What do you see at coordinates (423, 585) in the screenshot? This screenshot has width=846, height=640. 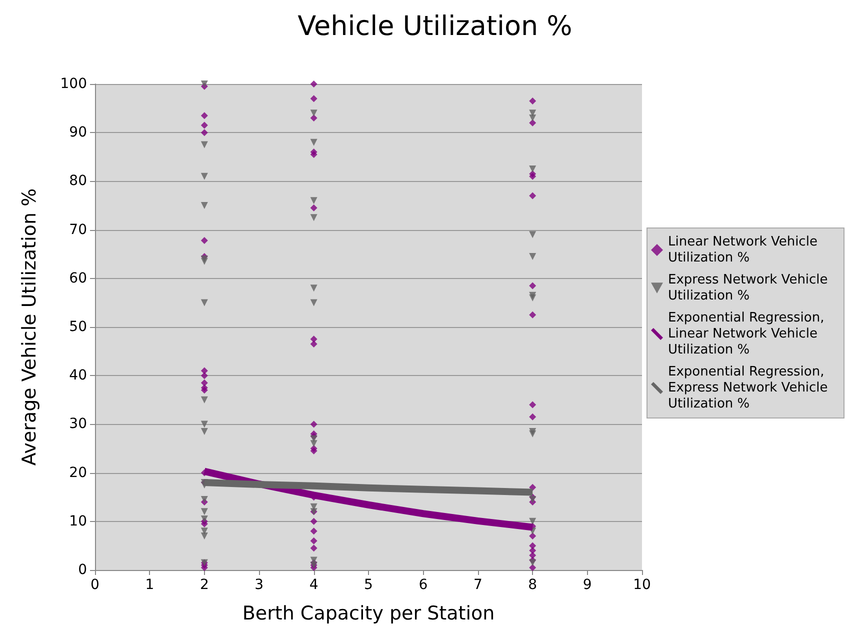 I see `x-tick-label: 6` at bounding box center [423, 585].